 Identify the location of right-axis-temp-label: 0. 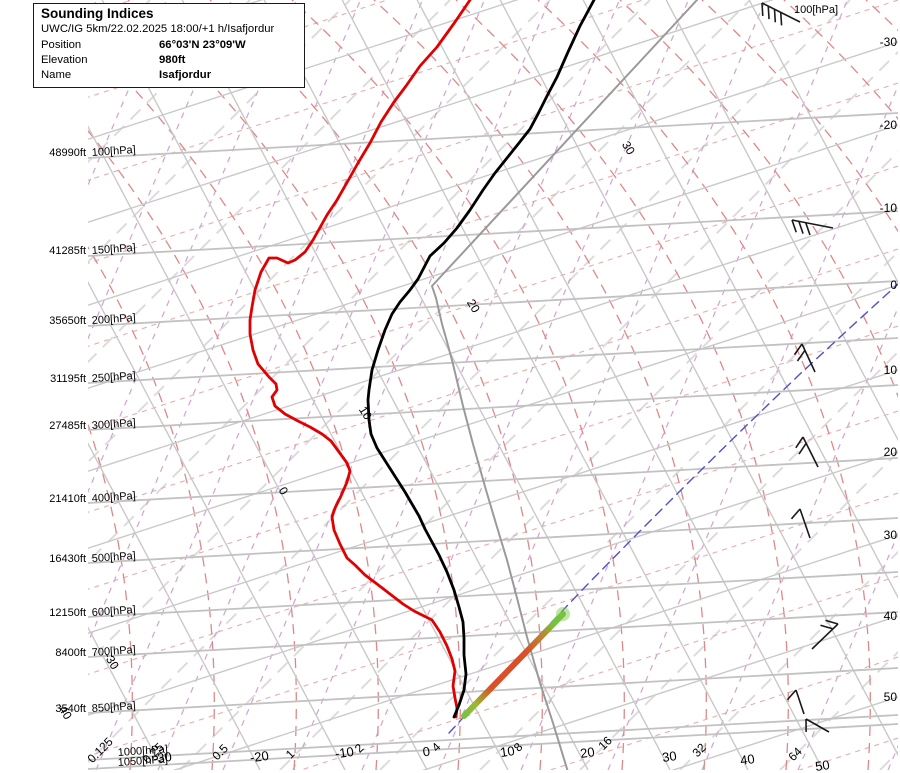
(893, 285).